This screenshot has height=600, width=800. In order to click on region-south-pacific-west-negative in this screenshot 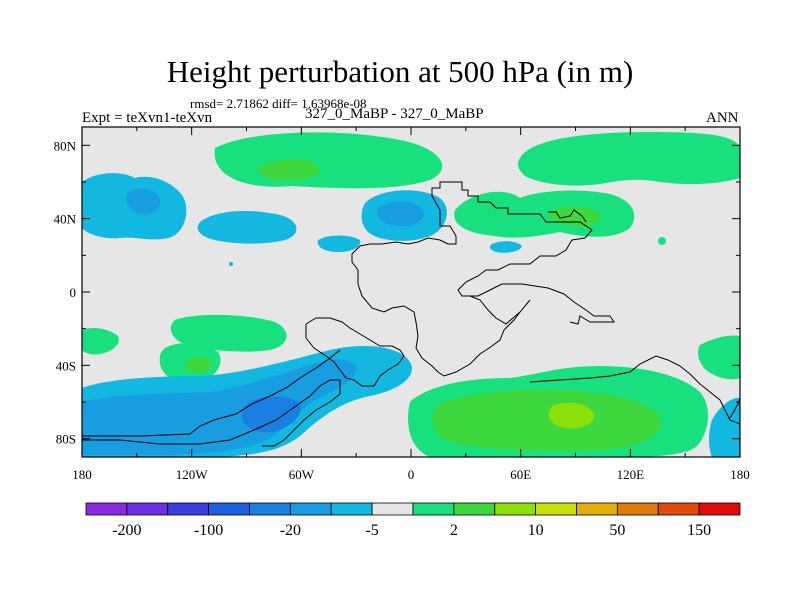, I will do `click(724, 427)`.